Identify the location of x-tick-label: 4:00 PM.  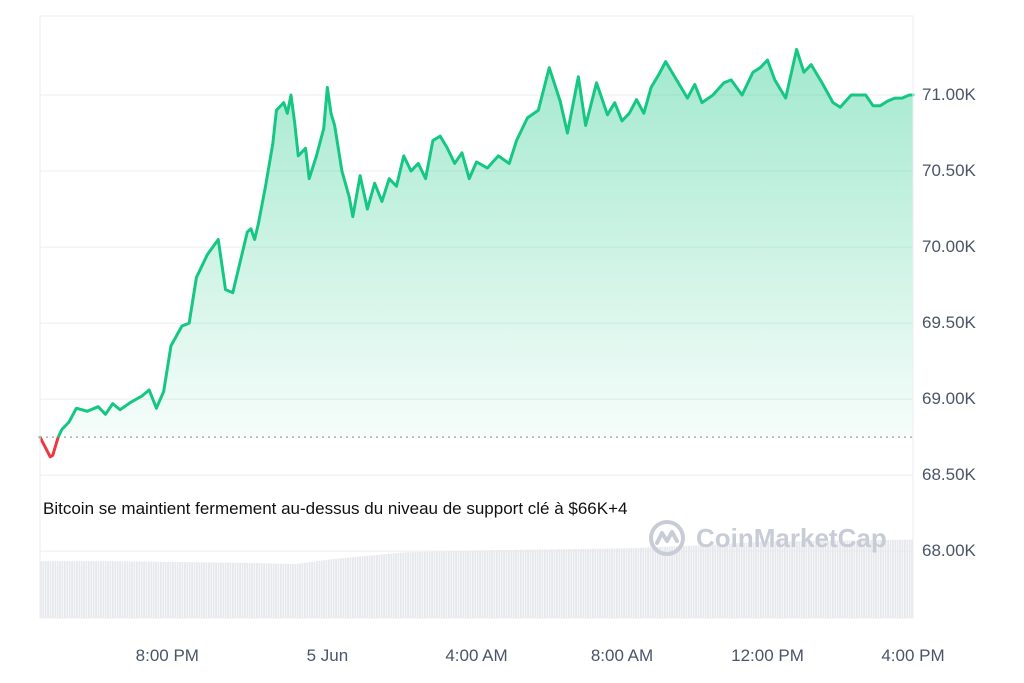
(913, 655).